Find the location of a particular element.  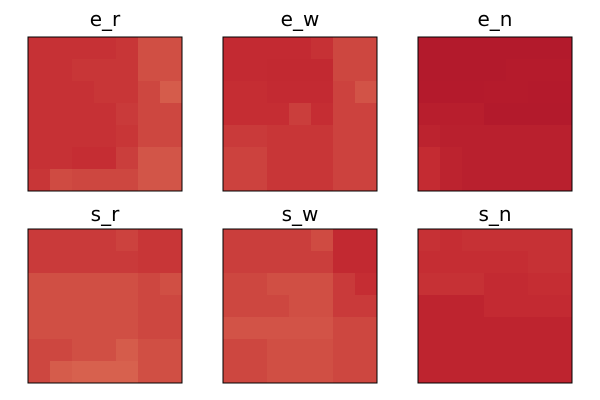

panel-title-e-n: e_n is located at coordinates (495, 19).